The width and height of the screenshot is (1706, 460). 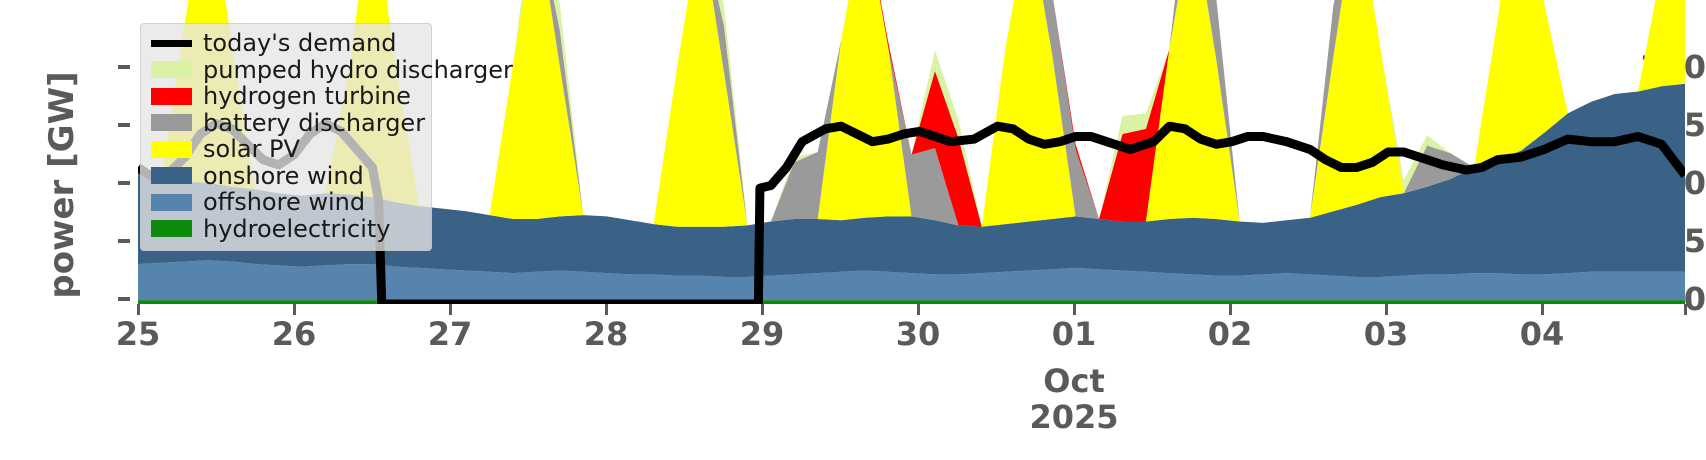 I want to click on x-tick-label-01: 01, so click(x=1074, y=334).